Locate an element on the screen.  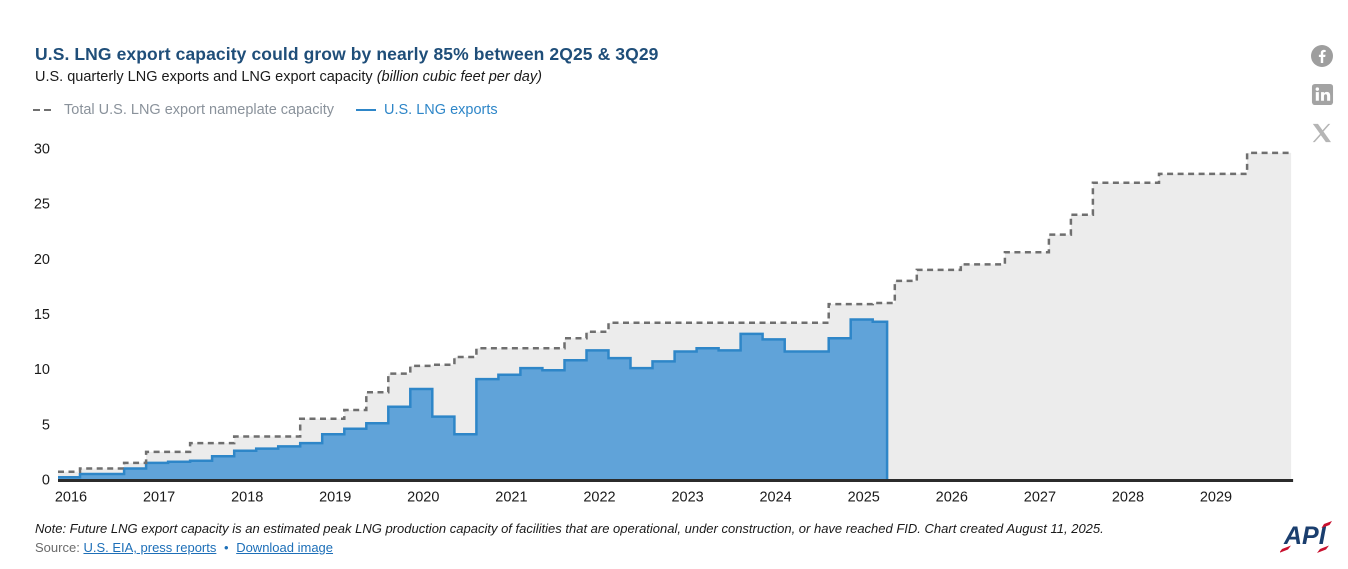
y-axis-tick-label: 0 is located at coordinates (46, 481).